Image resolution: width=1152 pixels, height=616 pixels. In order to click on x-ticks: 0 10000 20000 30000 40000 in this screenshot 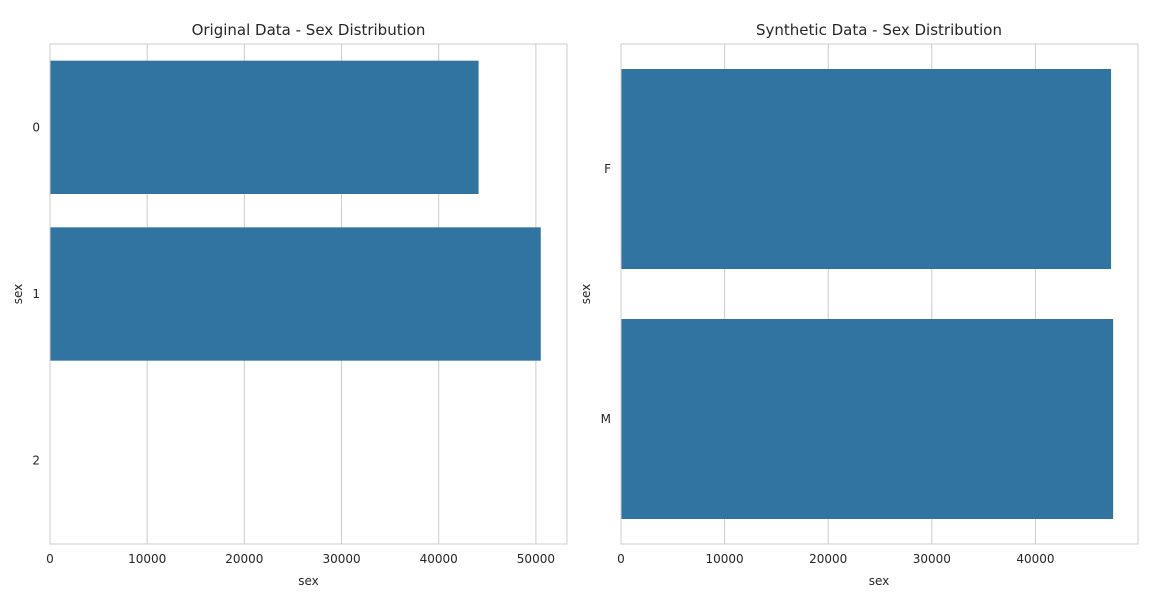, I will do `click(835, 559)`.